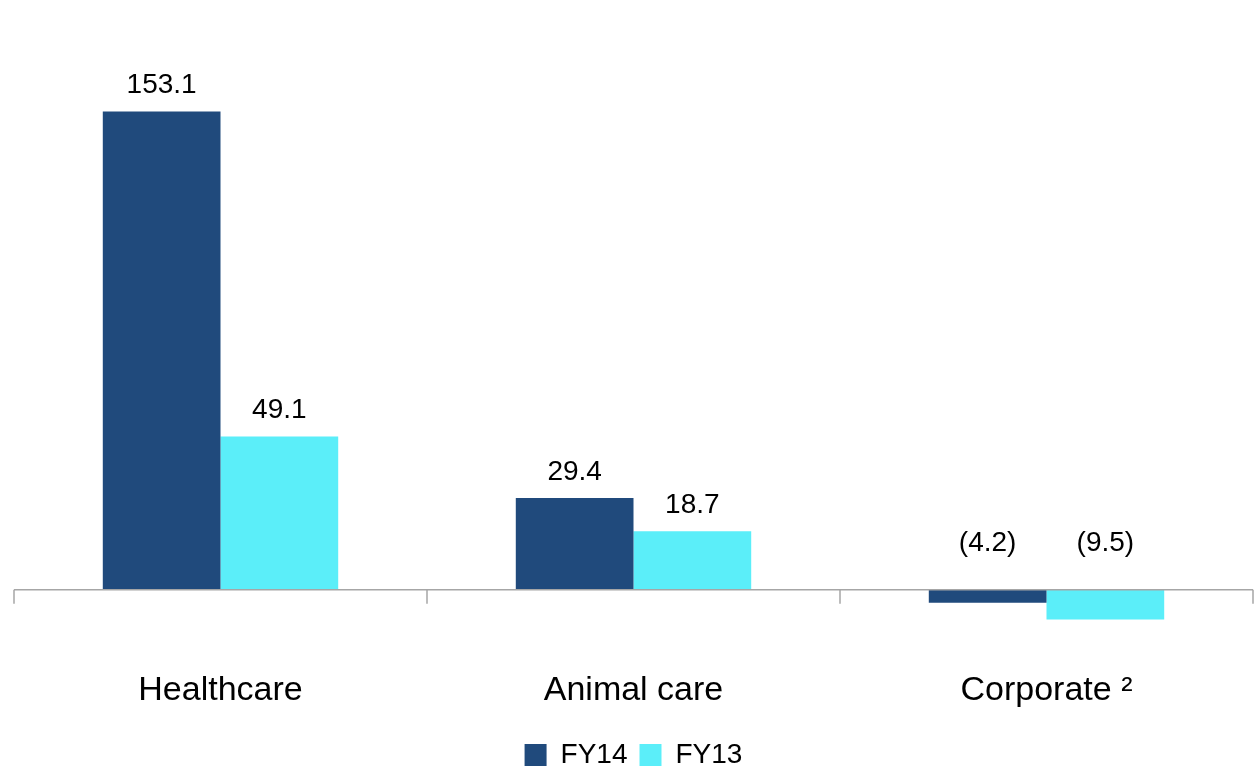 This screenshot has height=779, width=1255. Describe the element at coordinates (987, 542) in the screenshot. I see `data-label: (4.2)` at that location.